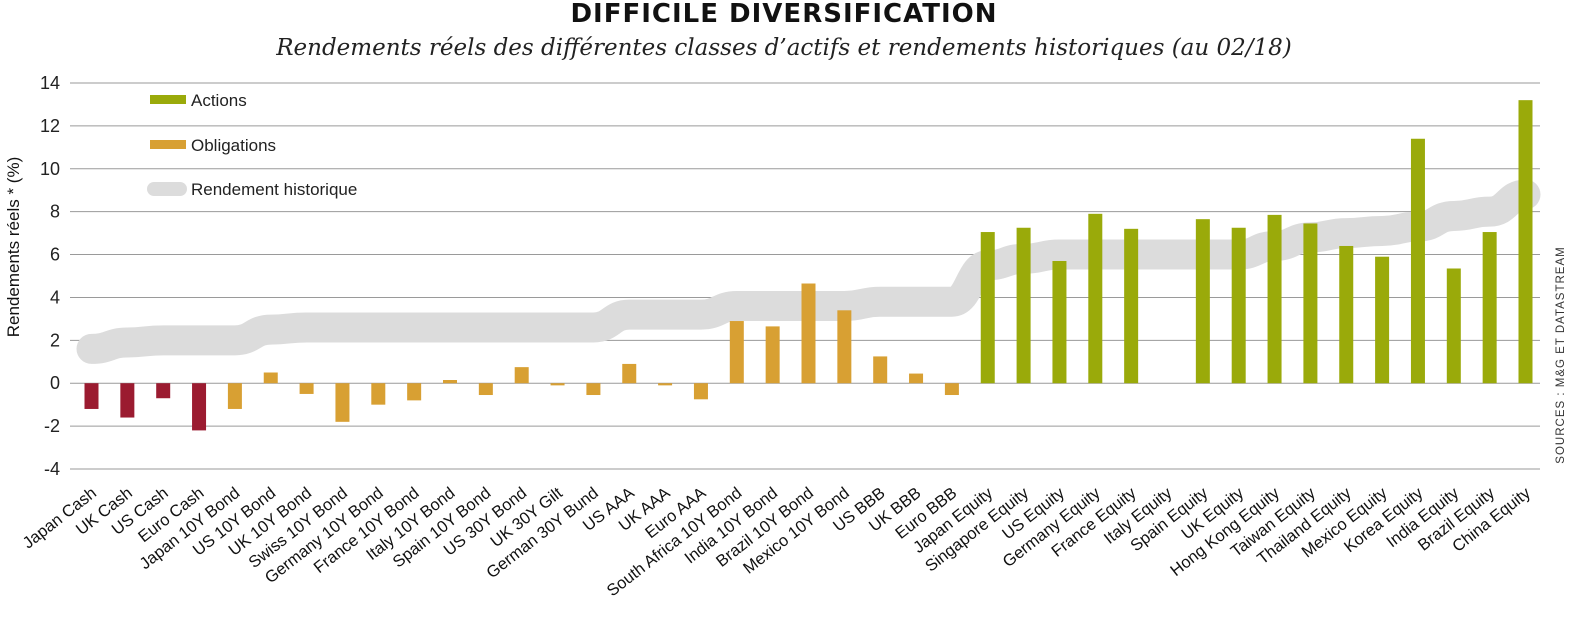  I want to click on y-tick-label: 6, so click(55, 255).